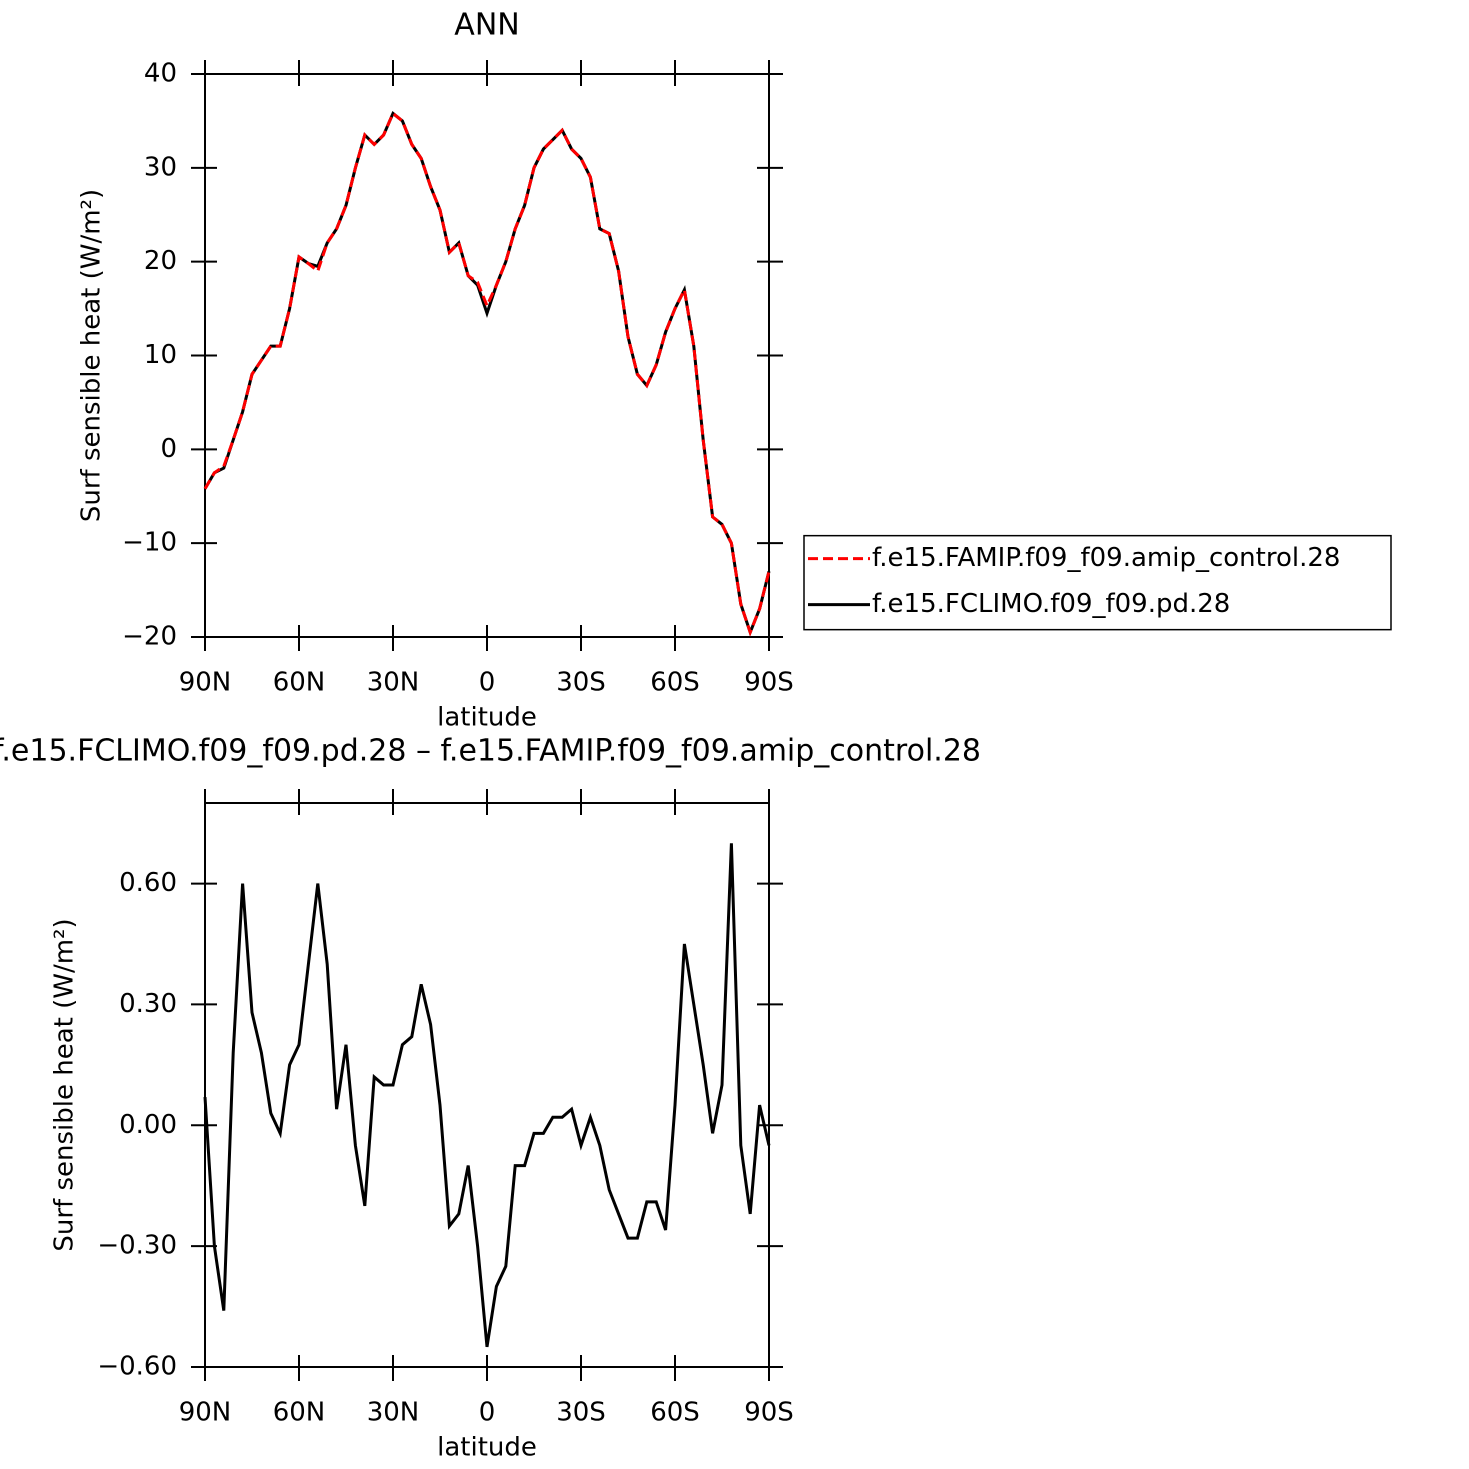 This screenshot has width=1469, height=1469. I want to click on legend-label: f.e15.FCLIMO.f09_f09.pd.28, so click(1051, 604).